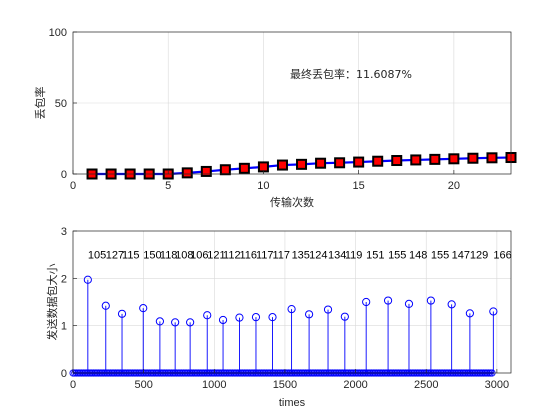  I want to click on packet-size-label: 116, so click(248, 256).